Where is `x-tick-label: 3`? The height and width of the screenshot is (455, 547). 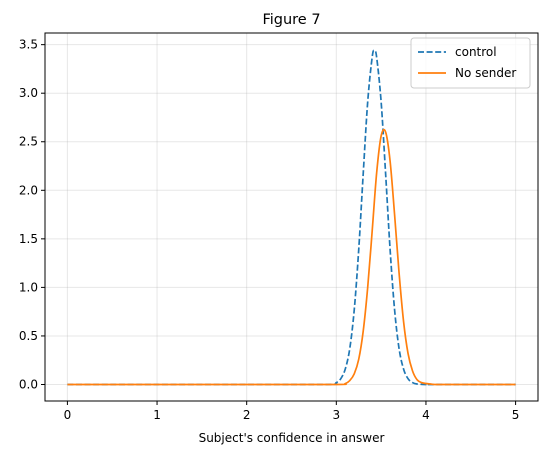
x-tick-label: 3 is located at coordinates (336, 415).